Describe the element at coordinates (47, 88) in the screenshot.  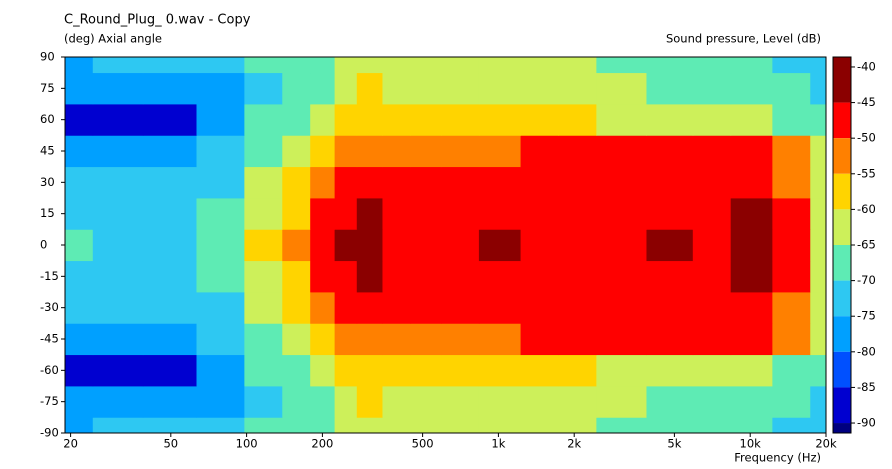
I see `y-tick-label: 75` at that location.